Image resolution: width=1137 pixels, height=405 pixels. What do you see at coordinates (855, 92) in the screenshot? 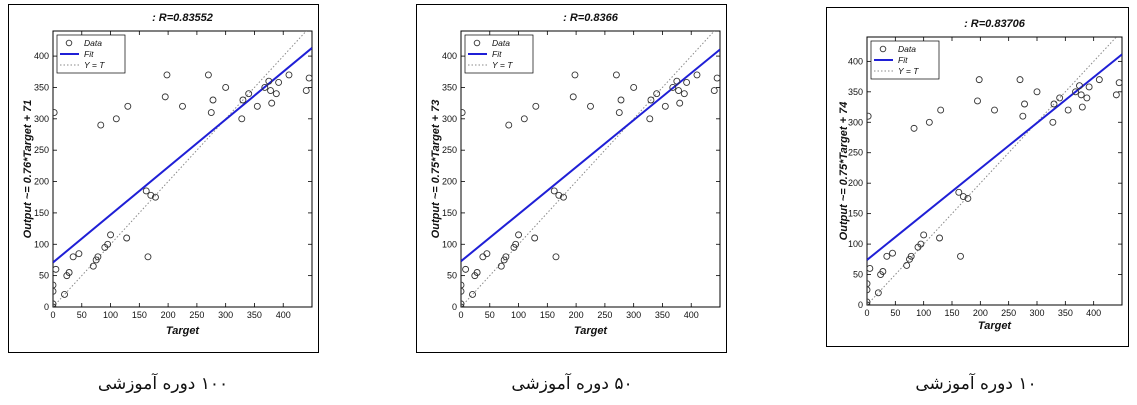
I see `y-tick-label: 350` at bounding box center [855, 92].